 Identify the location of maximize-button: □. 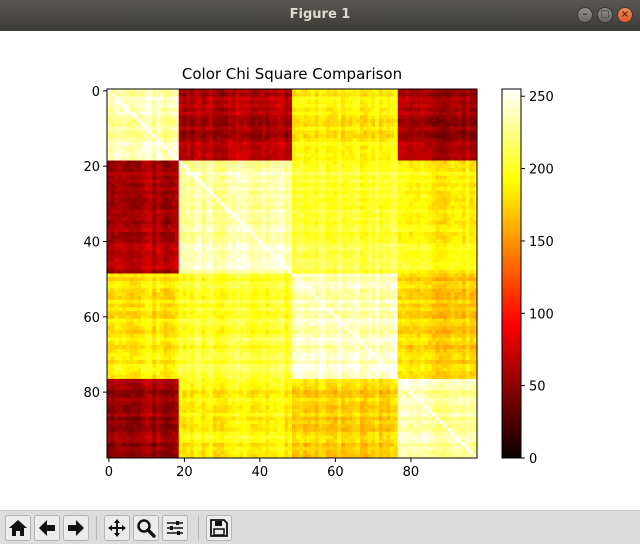
(605, 15).